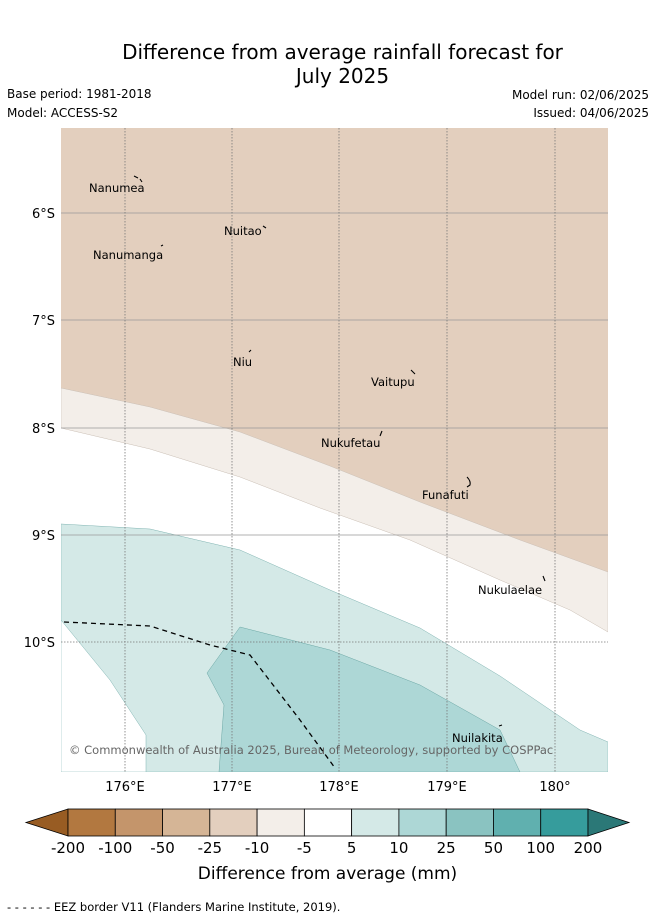 The image size is (655, 919). What do you see at coordinates (39, 643) in the screenshot?
I see `lat-label-10s: 10°S` at bounding box center [39, 643].